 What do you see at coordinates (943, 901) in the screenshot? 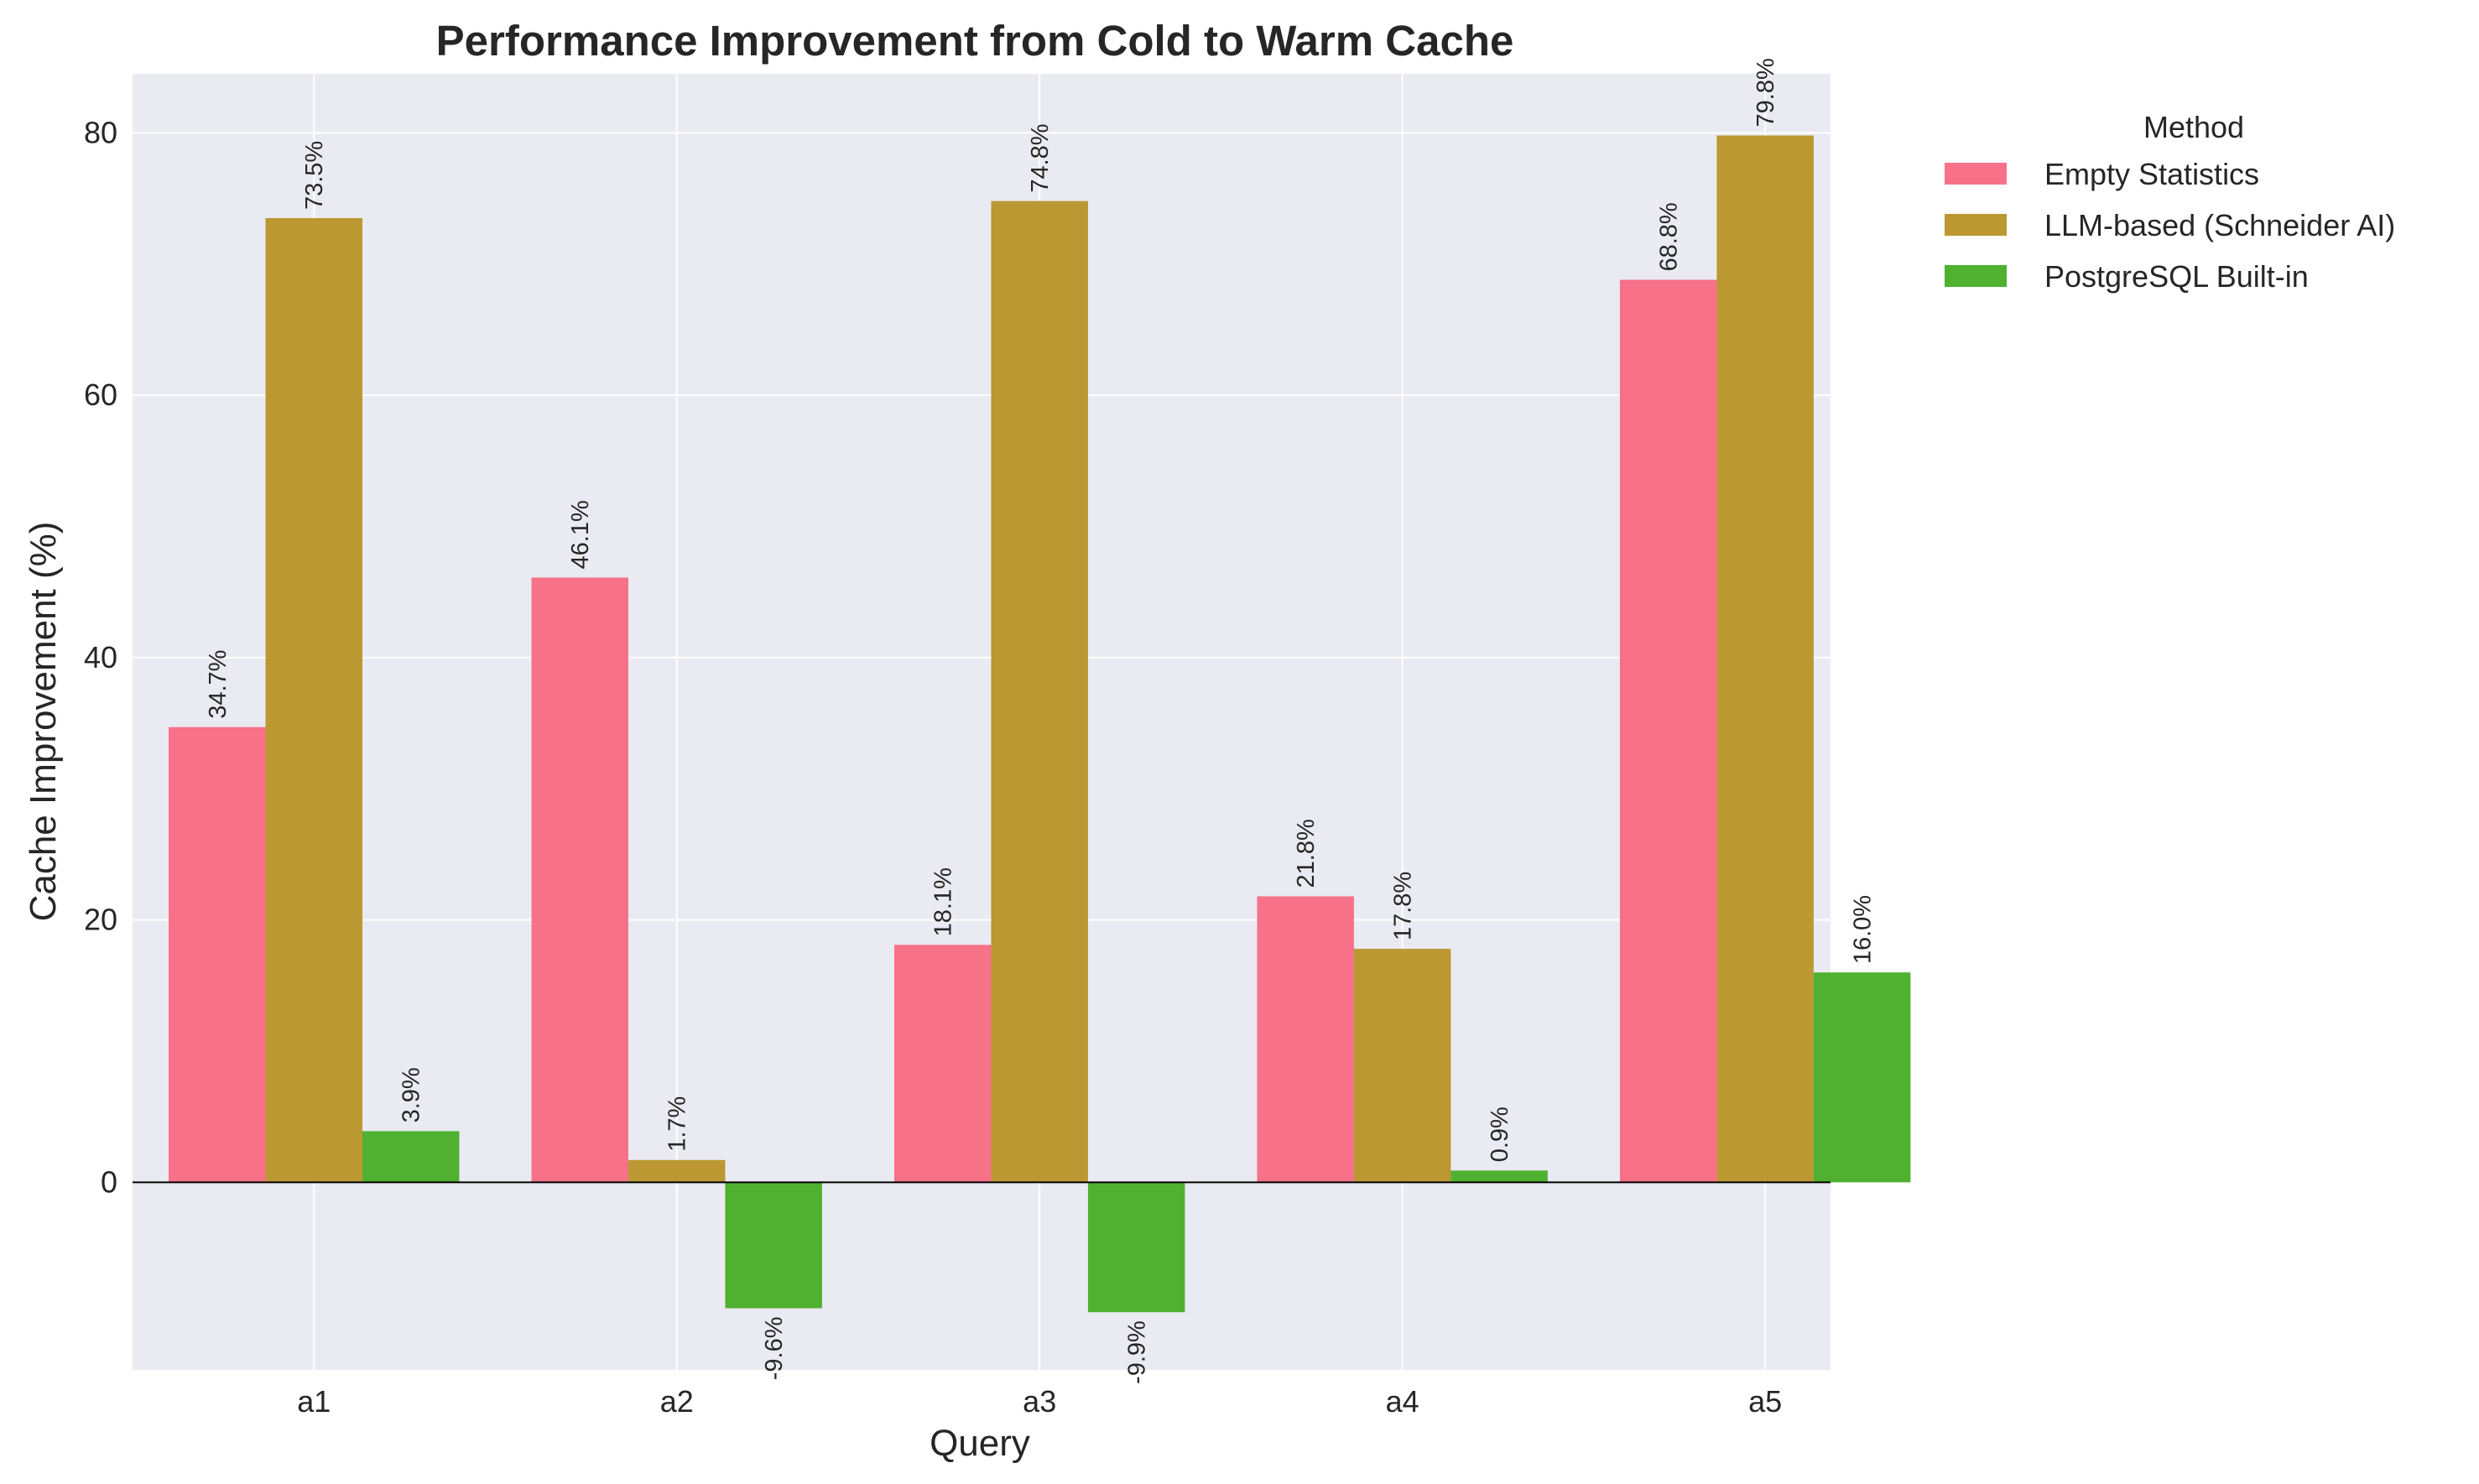
I see `data-label: 18.1%` at bounding box center [943, 901].